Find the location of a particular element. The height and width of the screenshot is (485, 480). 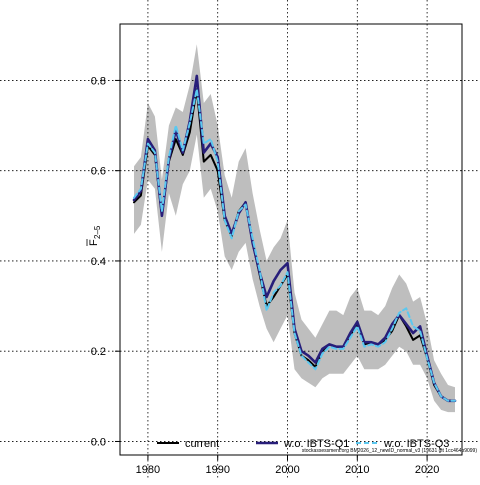

y-tick-label: 0.2 is located at coordinates (98, 352).